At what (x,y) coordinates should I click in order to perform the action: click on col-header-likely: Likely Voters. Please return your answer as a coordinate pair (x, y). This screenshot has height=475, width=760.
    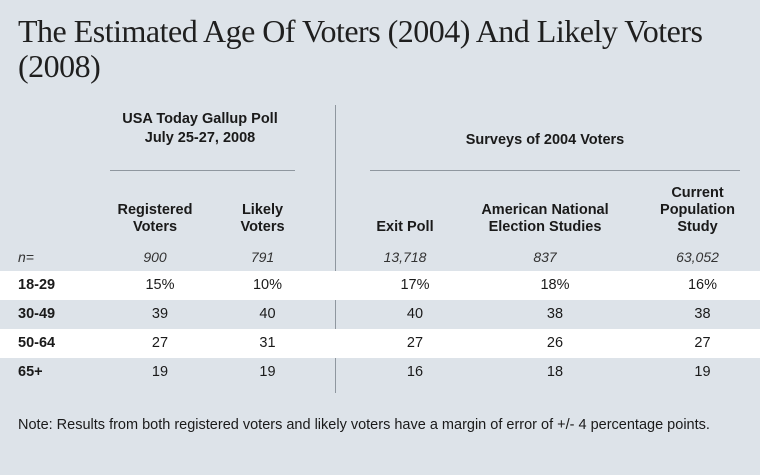
    Looking at the image, I should click on (262, 219).